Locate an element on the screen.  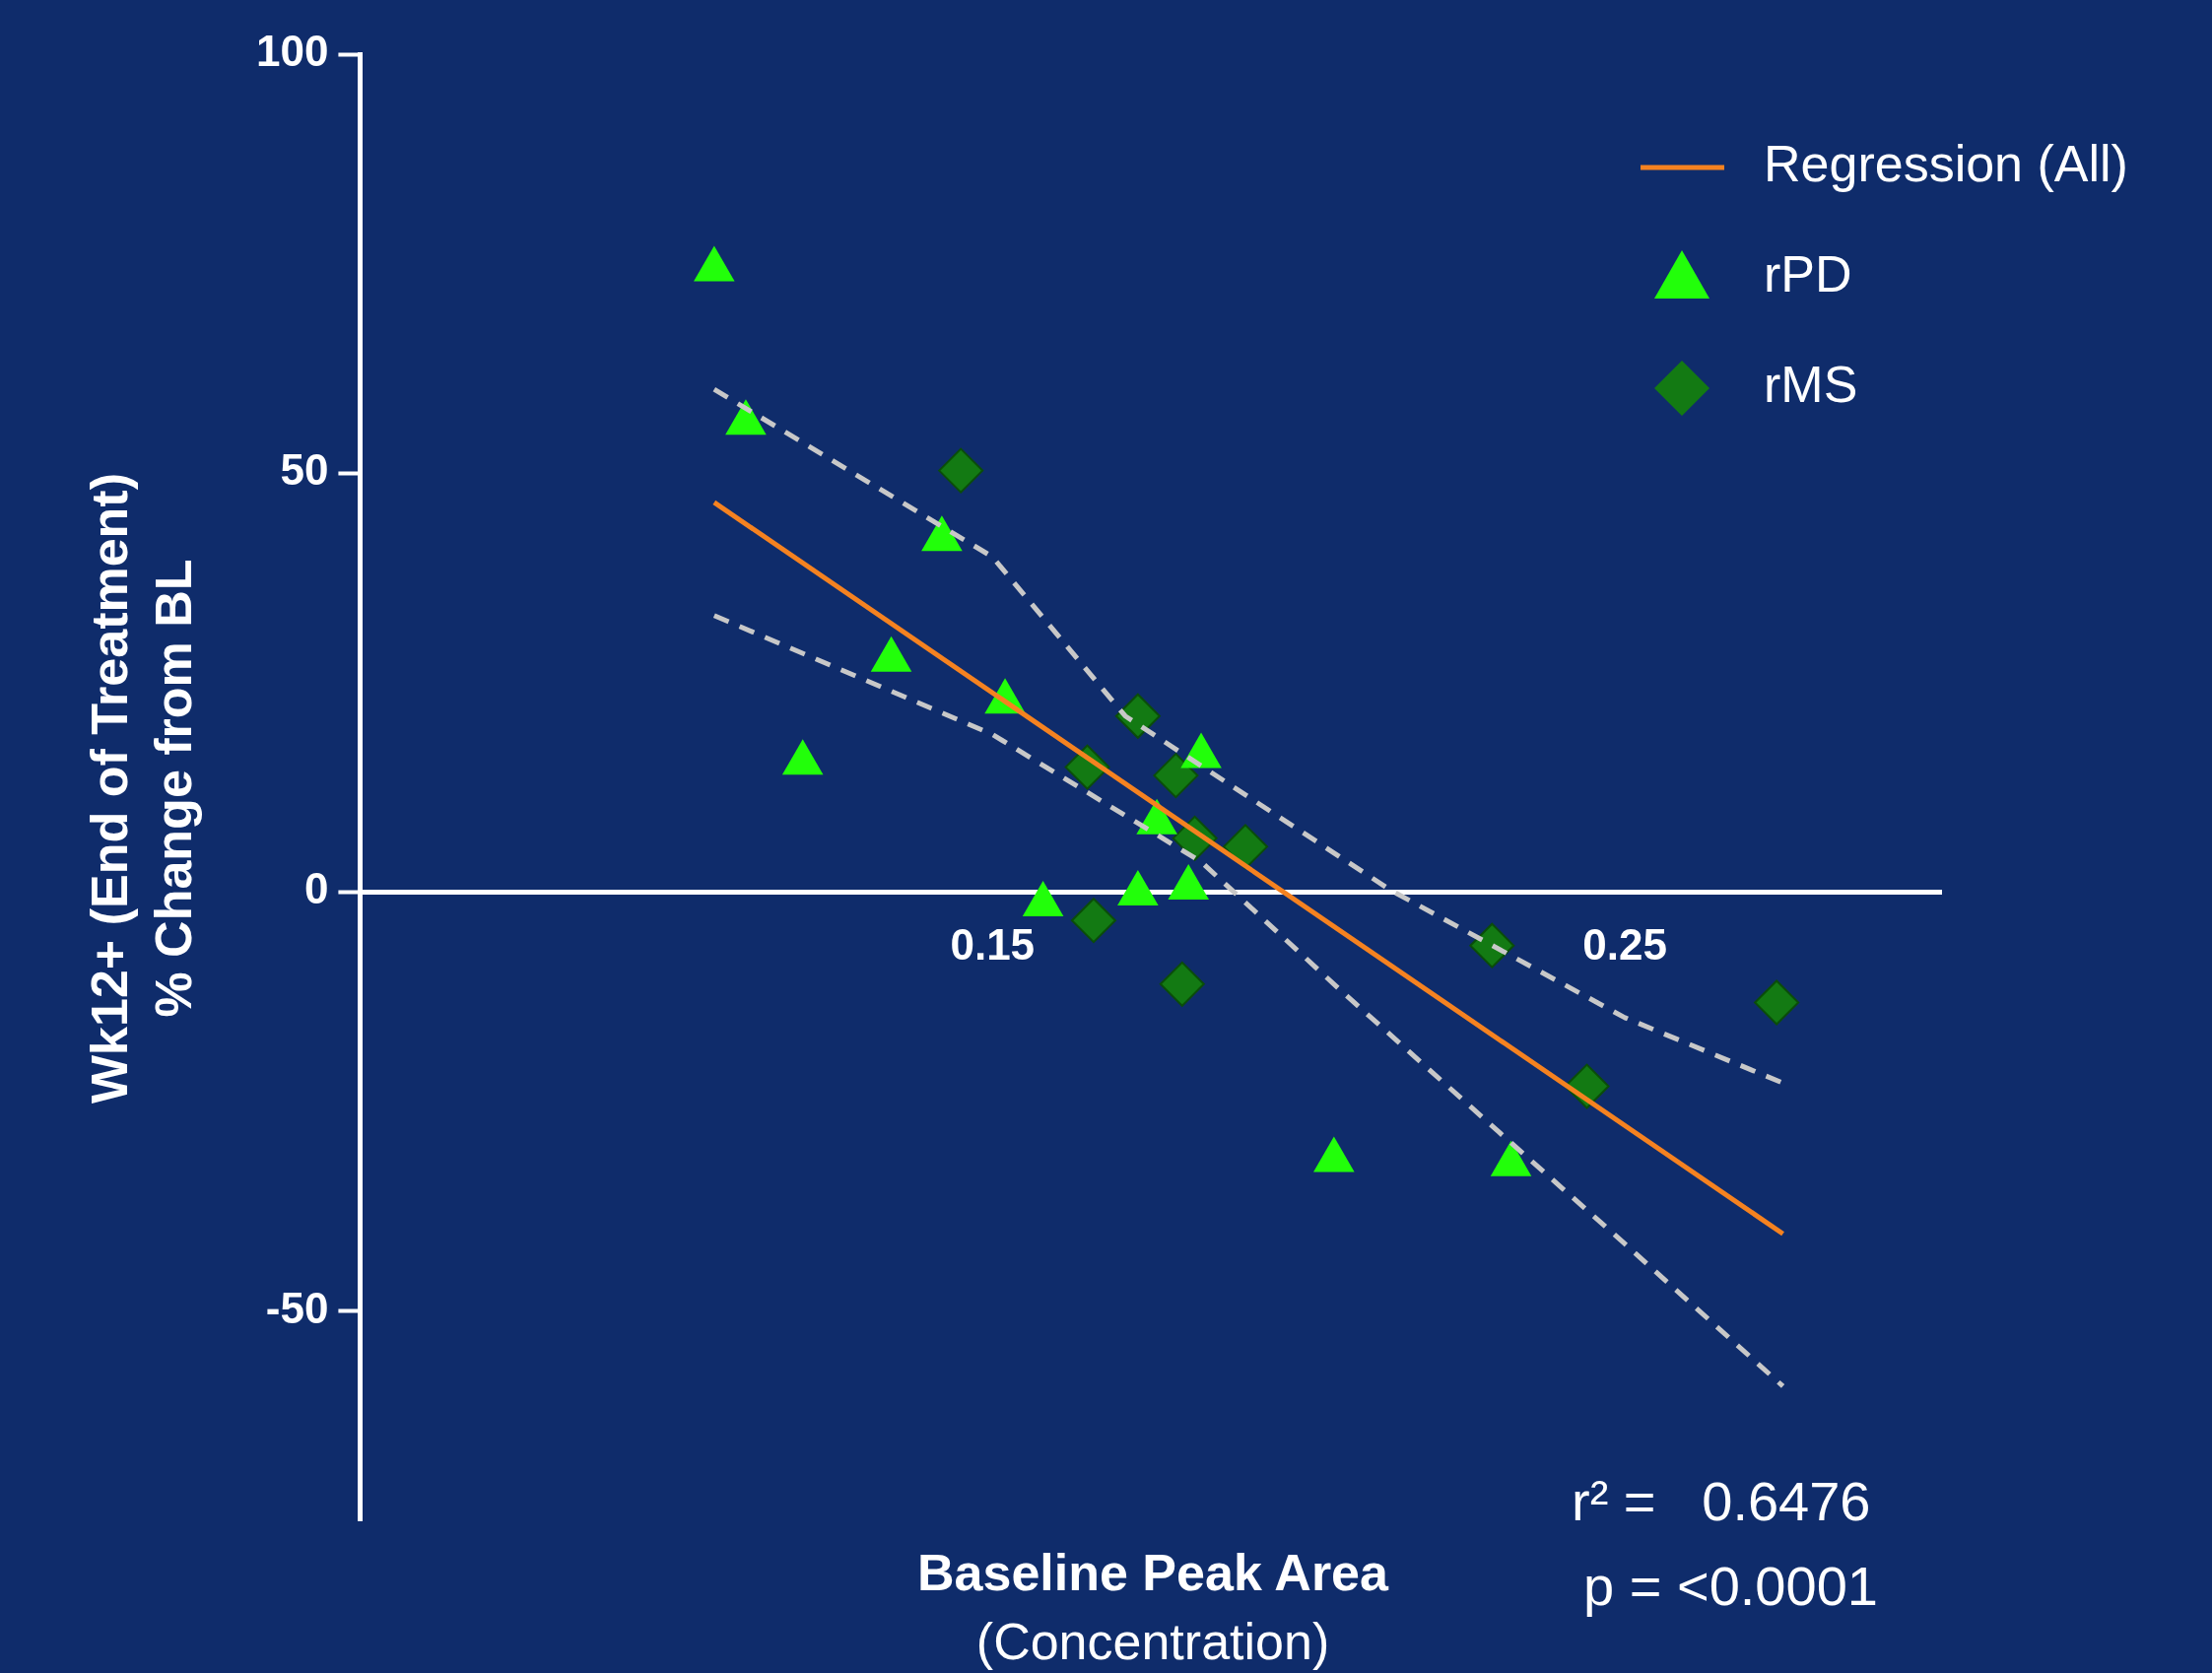
y-axis-title: Wk12+ (End of Treatment) % Change from BL is located at coordinates (142, 788).